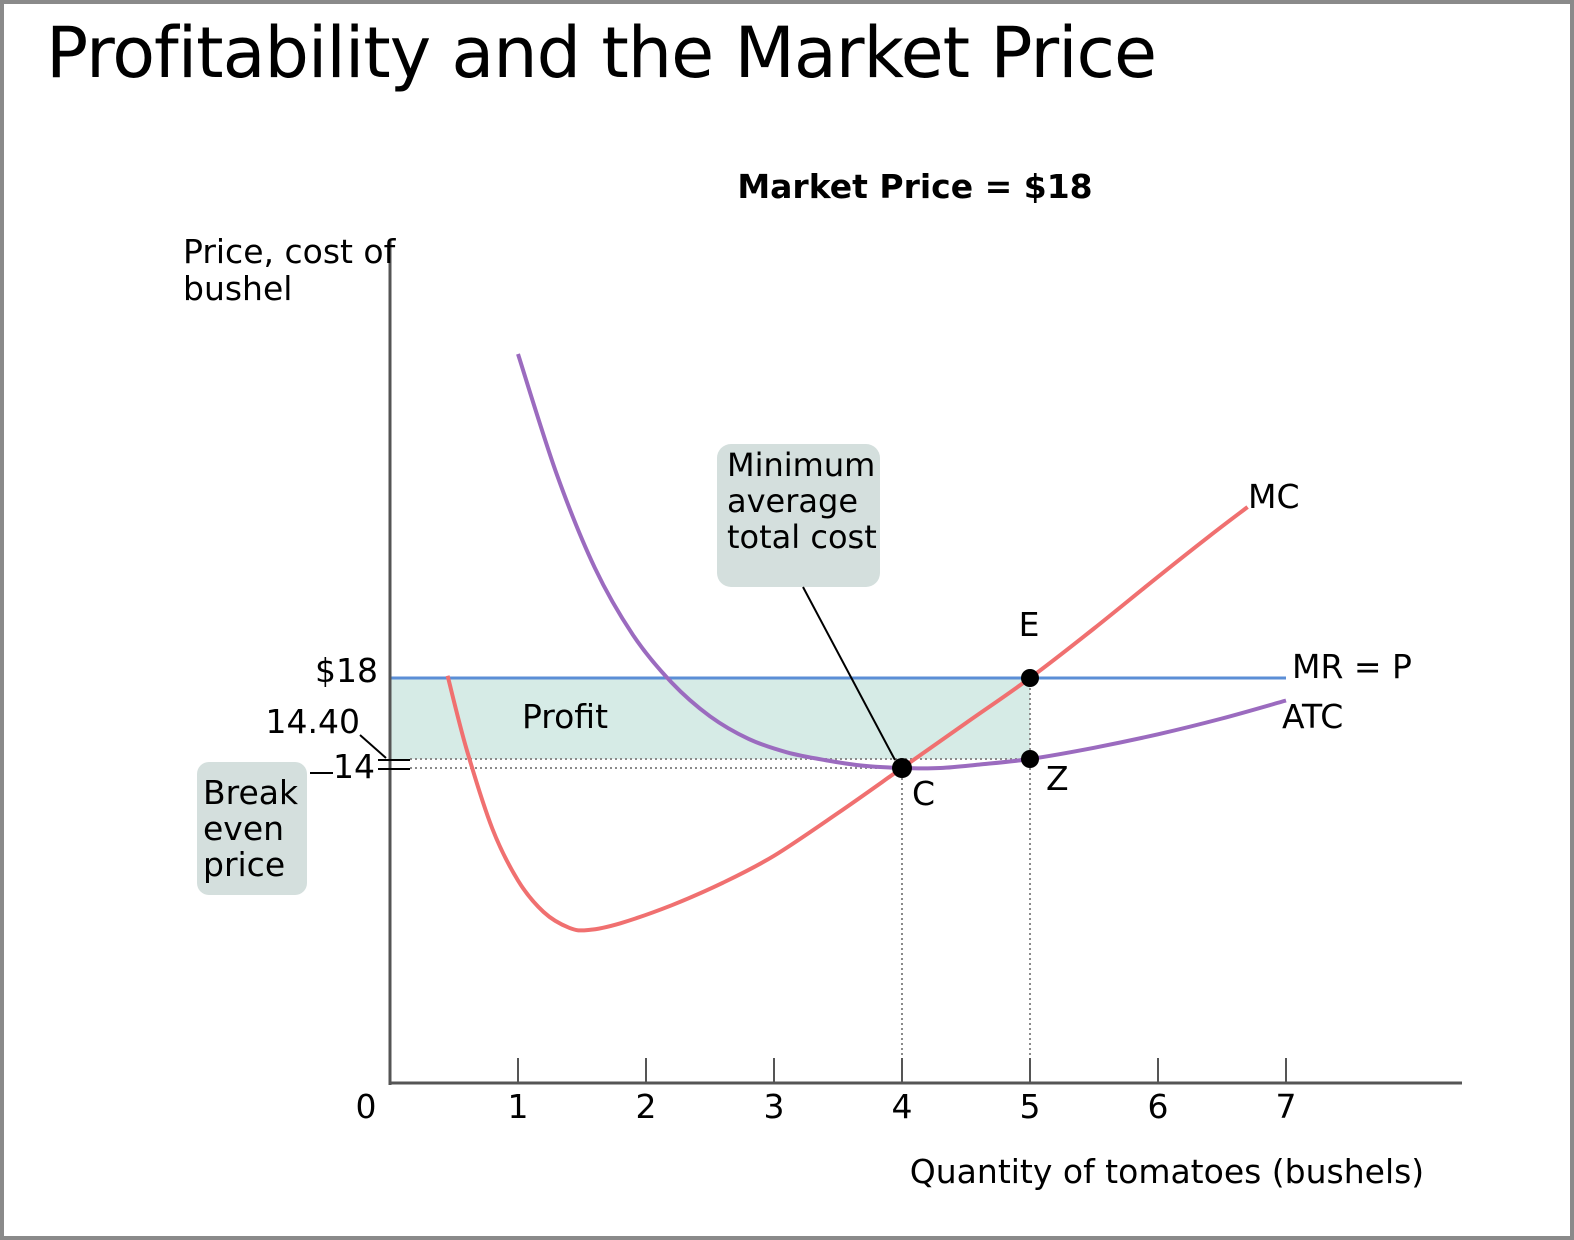 The image size is (1574, 1240). Describe the element at coordinates (346, 670) in the screenshot. I see `y-tick-label-18: $18` at that location.